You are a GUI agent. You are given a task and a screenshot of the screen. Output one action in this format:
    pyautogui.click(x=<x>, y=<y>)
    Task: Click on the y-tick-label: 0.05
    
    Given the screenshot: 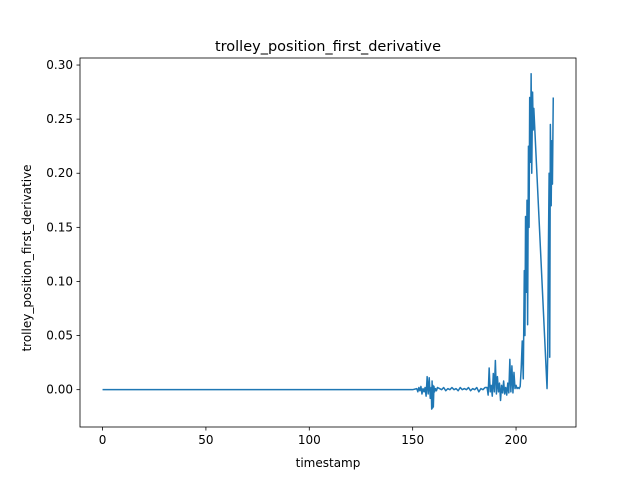 What is the action you would take?
    pyautogui.click(x=59, y=336)
    